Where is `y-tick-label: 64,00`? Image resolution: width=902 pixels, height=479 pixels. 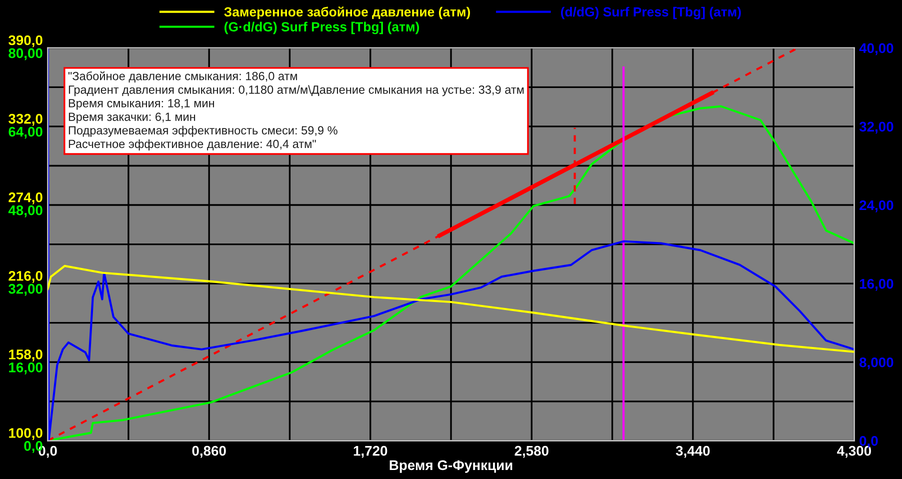
y-tick-label: 64,00 is located at coordinates (25, 132).